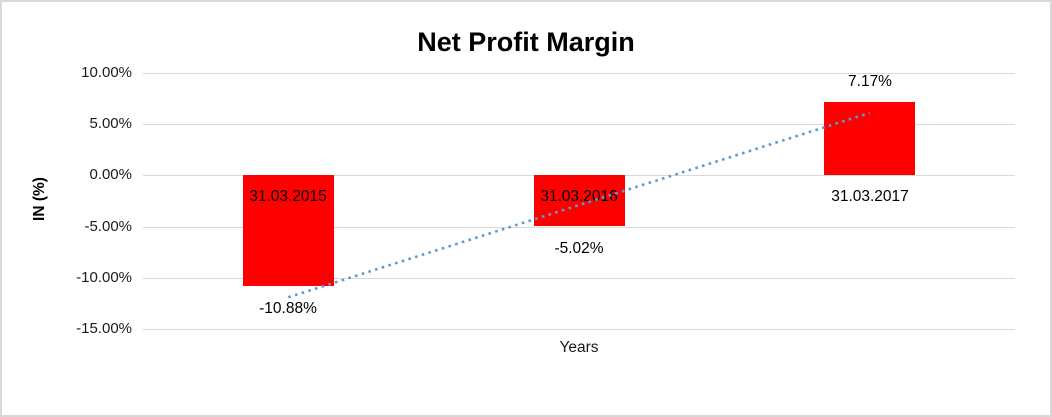 The height and width of the screenshot is (417, 1052). I want to click on bar-data-label: -5.02%, so click(579, 248).